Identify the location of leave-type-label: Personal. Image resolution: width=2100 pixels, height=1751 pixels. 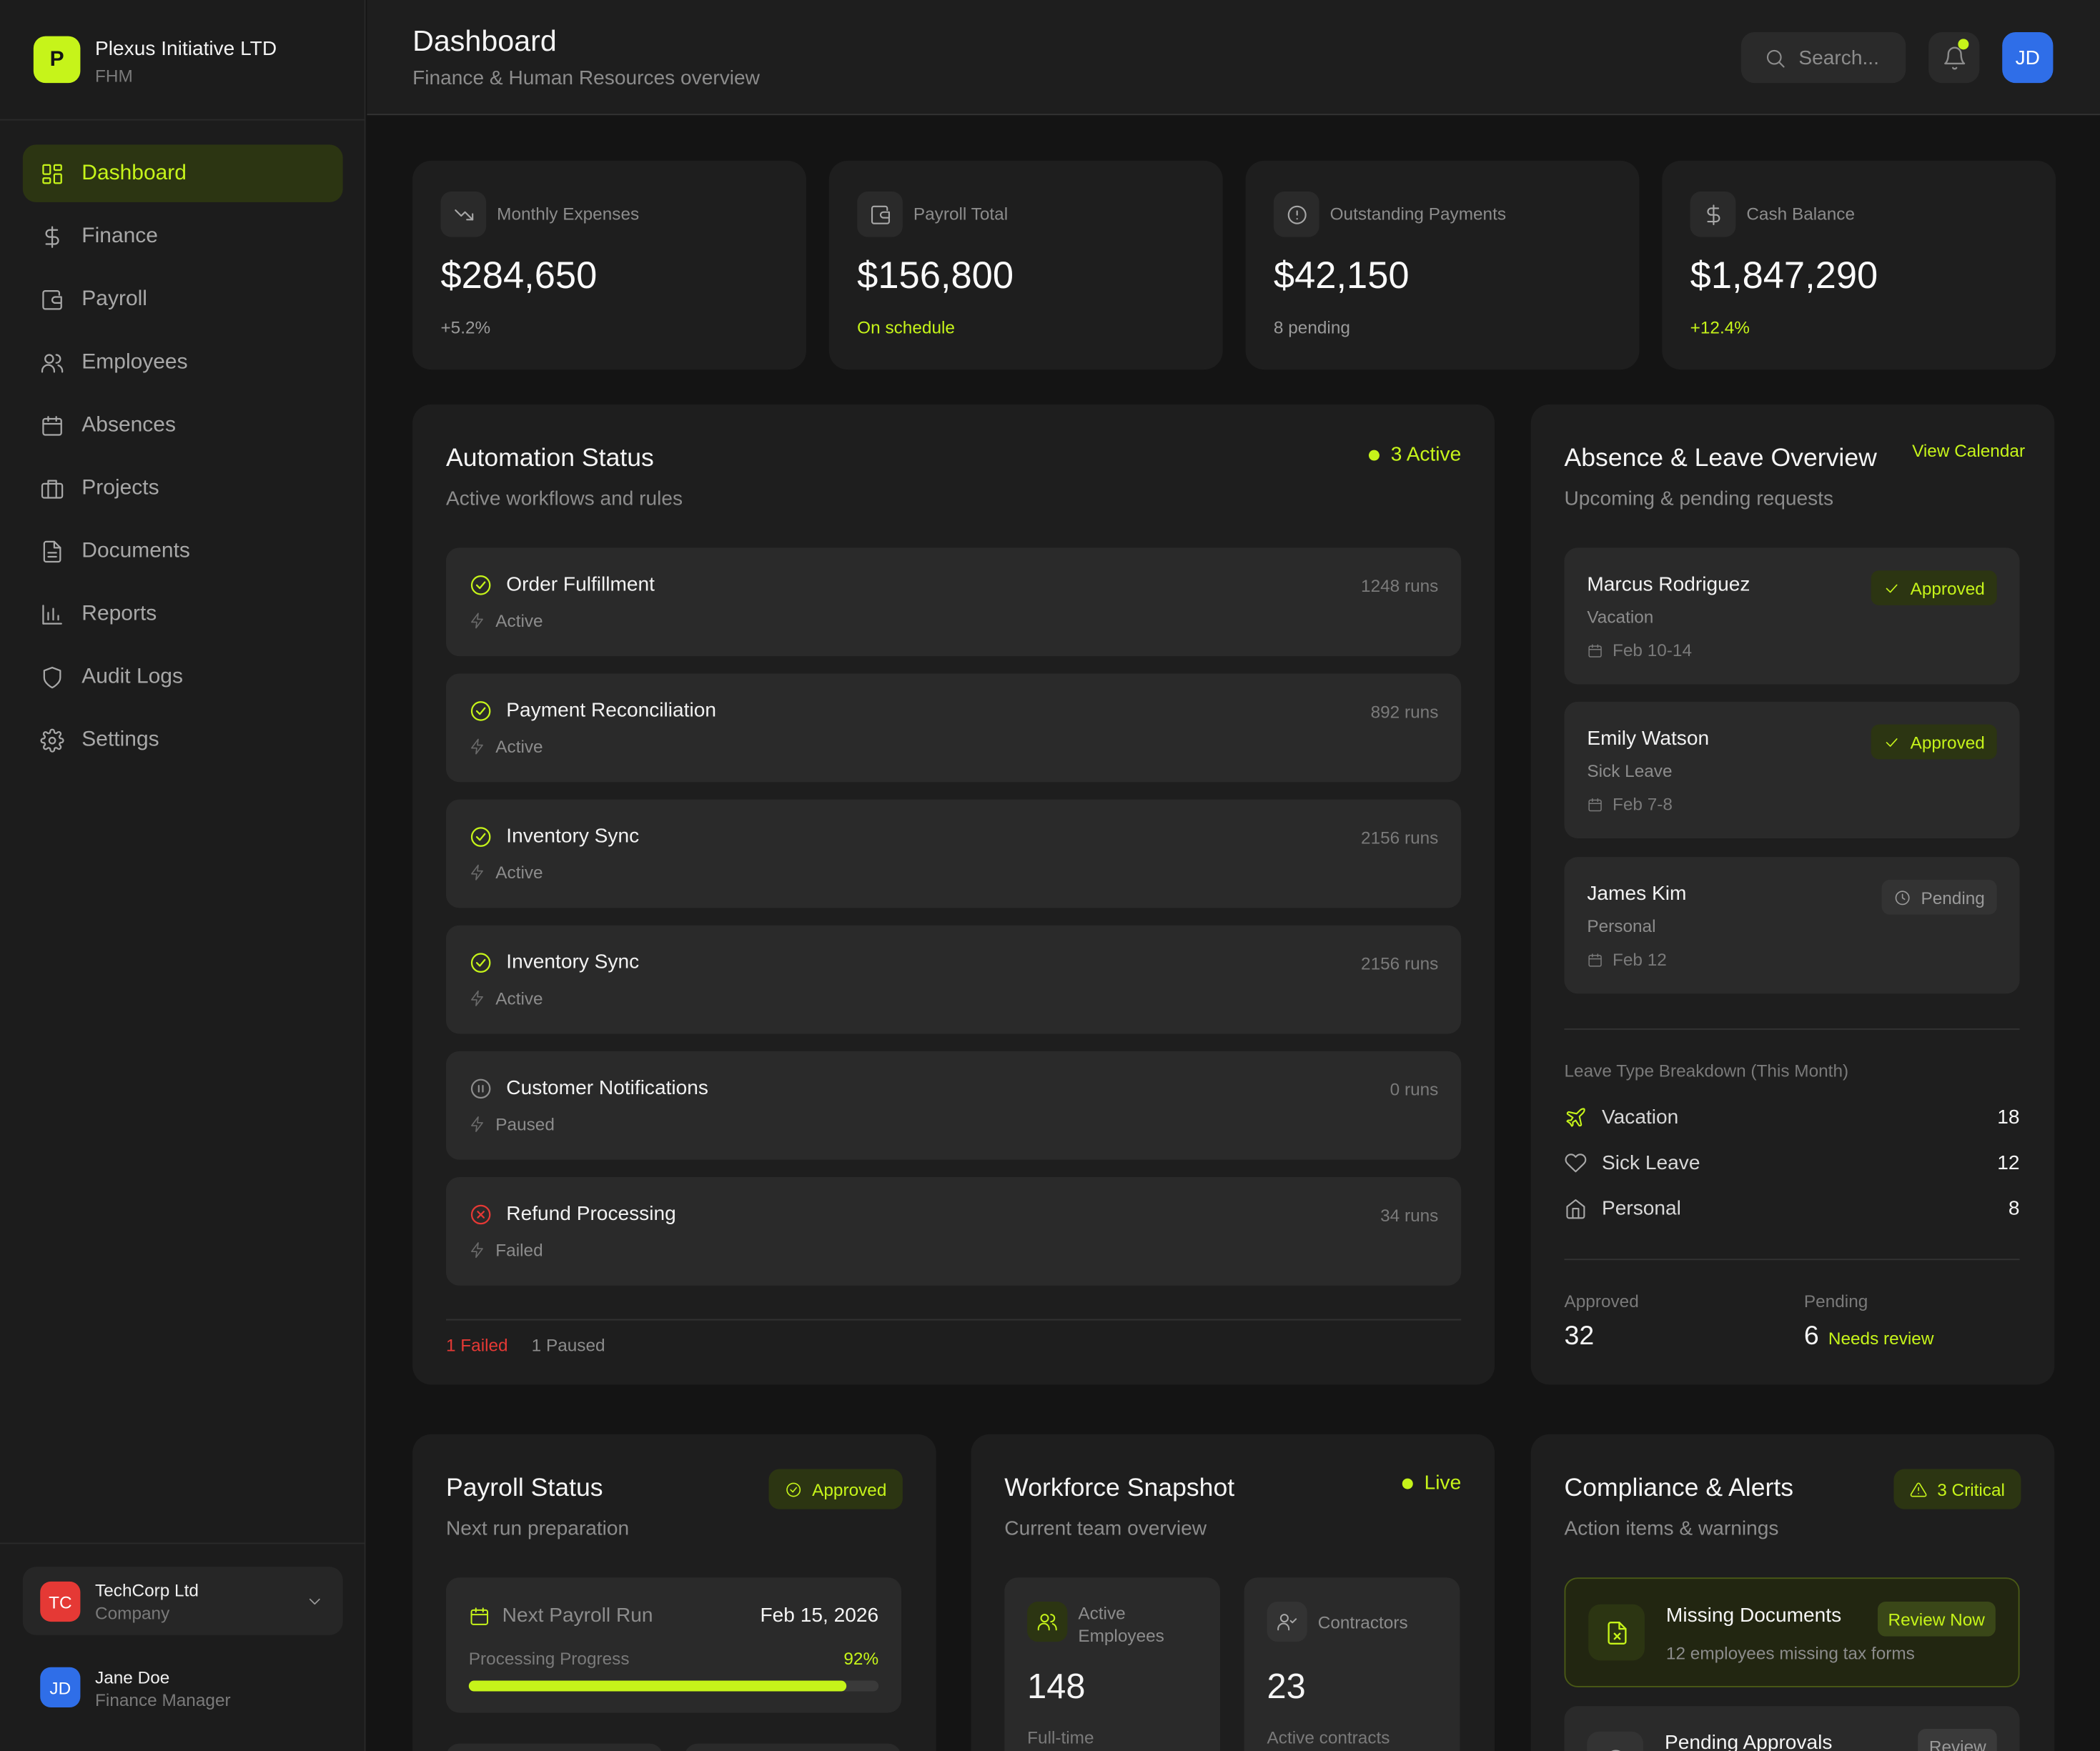
(1641, 1208).